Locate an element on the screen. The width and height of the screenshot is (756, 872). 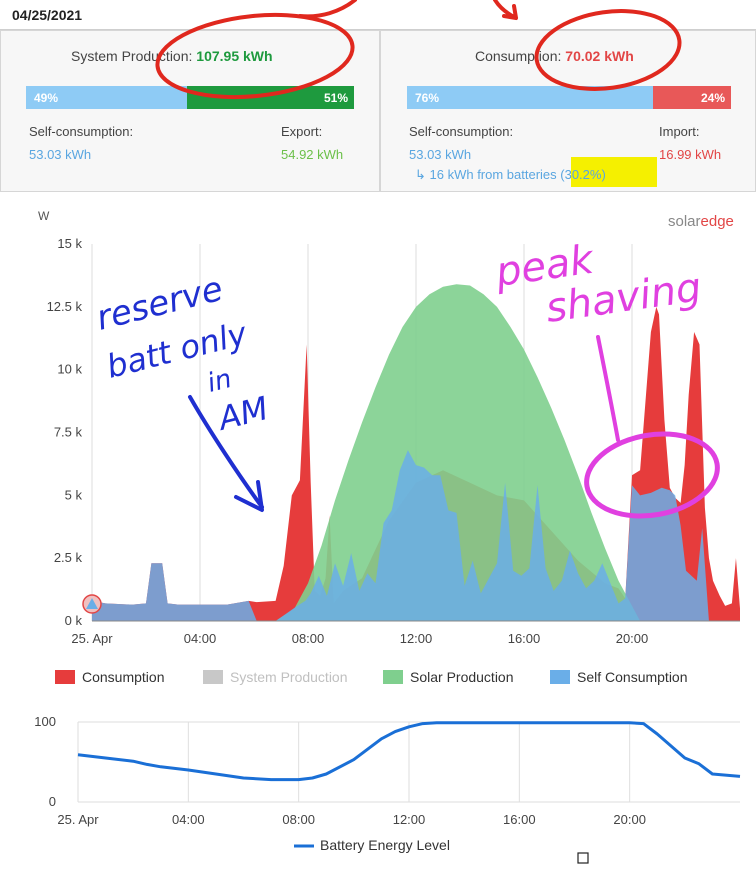
legend-label-self-consumption: Self Consumption is located at coordinates (632, 677).